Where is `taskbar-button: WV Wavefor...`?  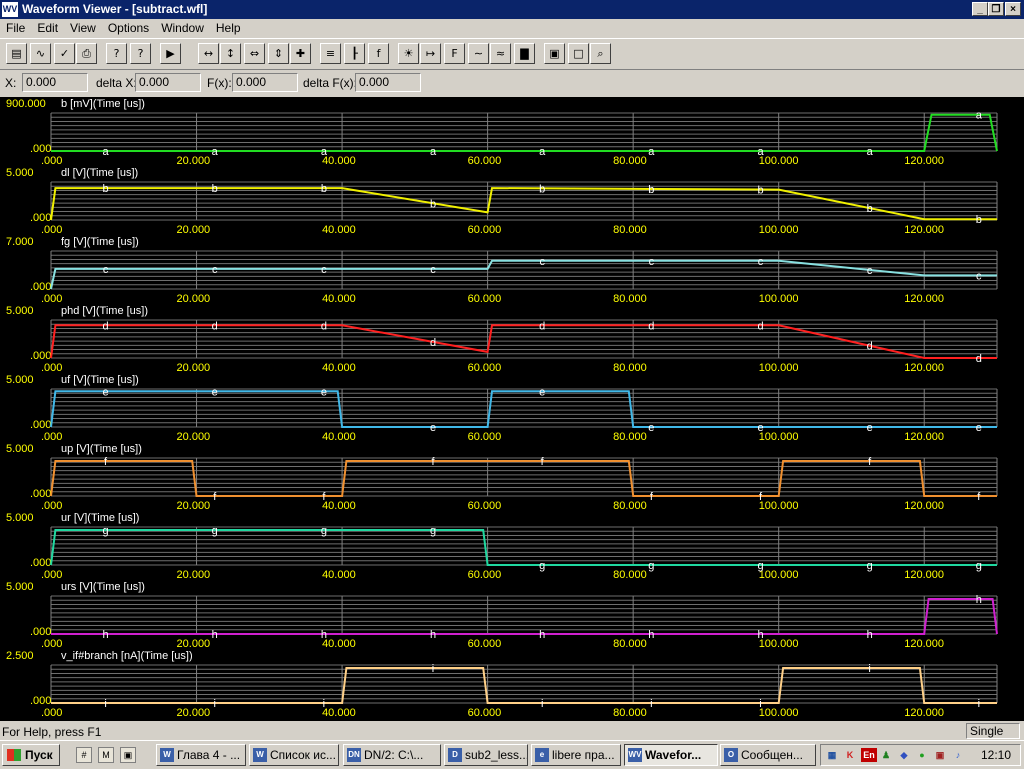 taskbar-button: WV Wavefor... is located at coordinates (671, 755).